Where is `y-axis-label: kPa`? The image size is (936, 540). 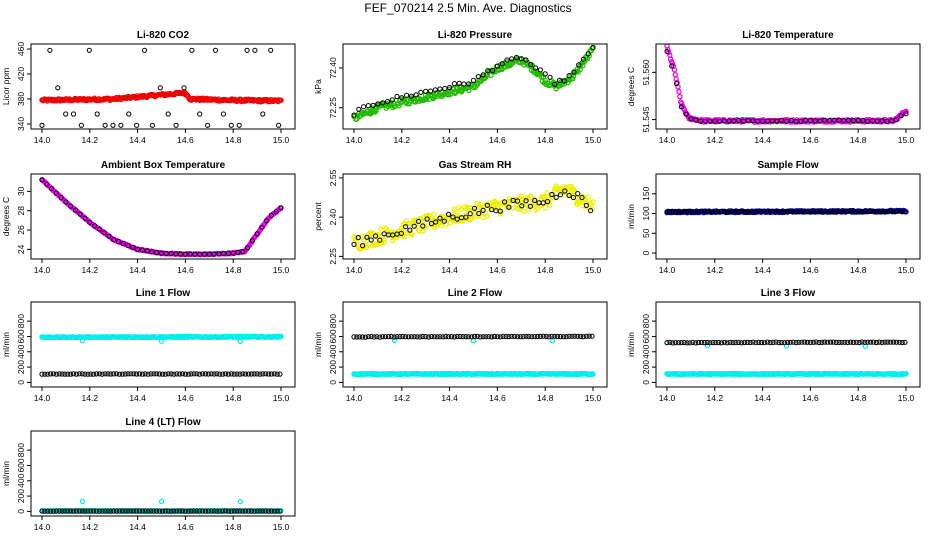 y-axis-label: kPa is located at coordinates (318, 86).